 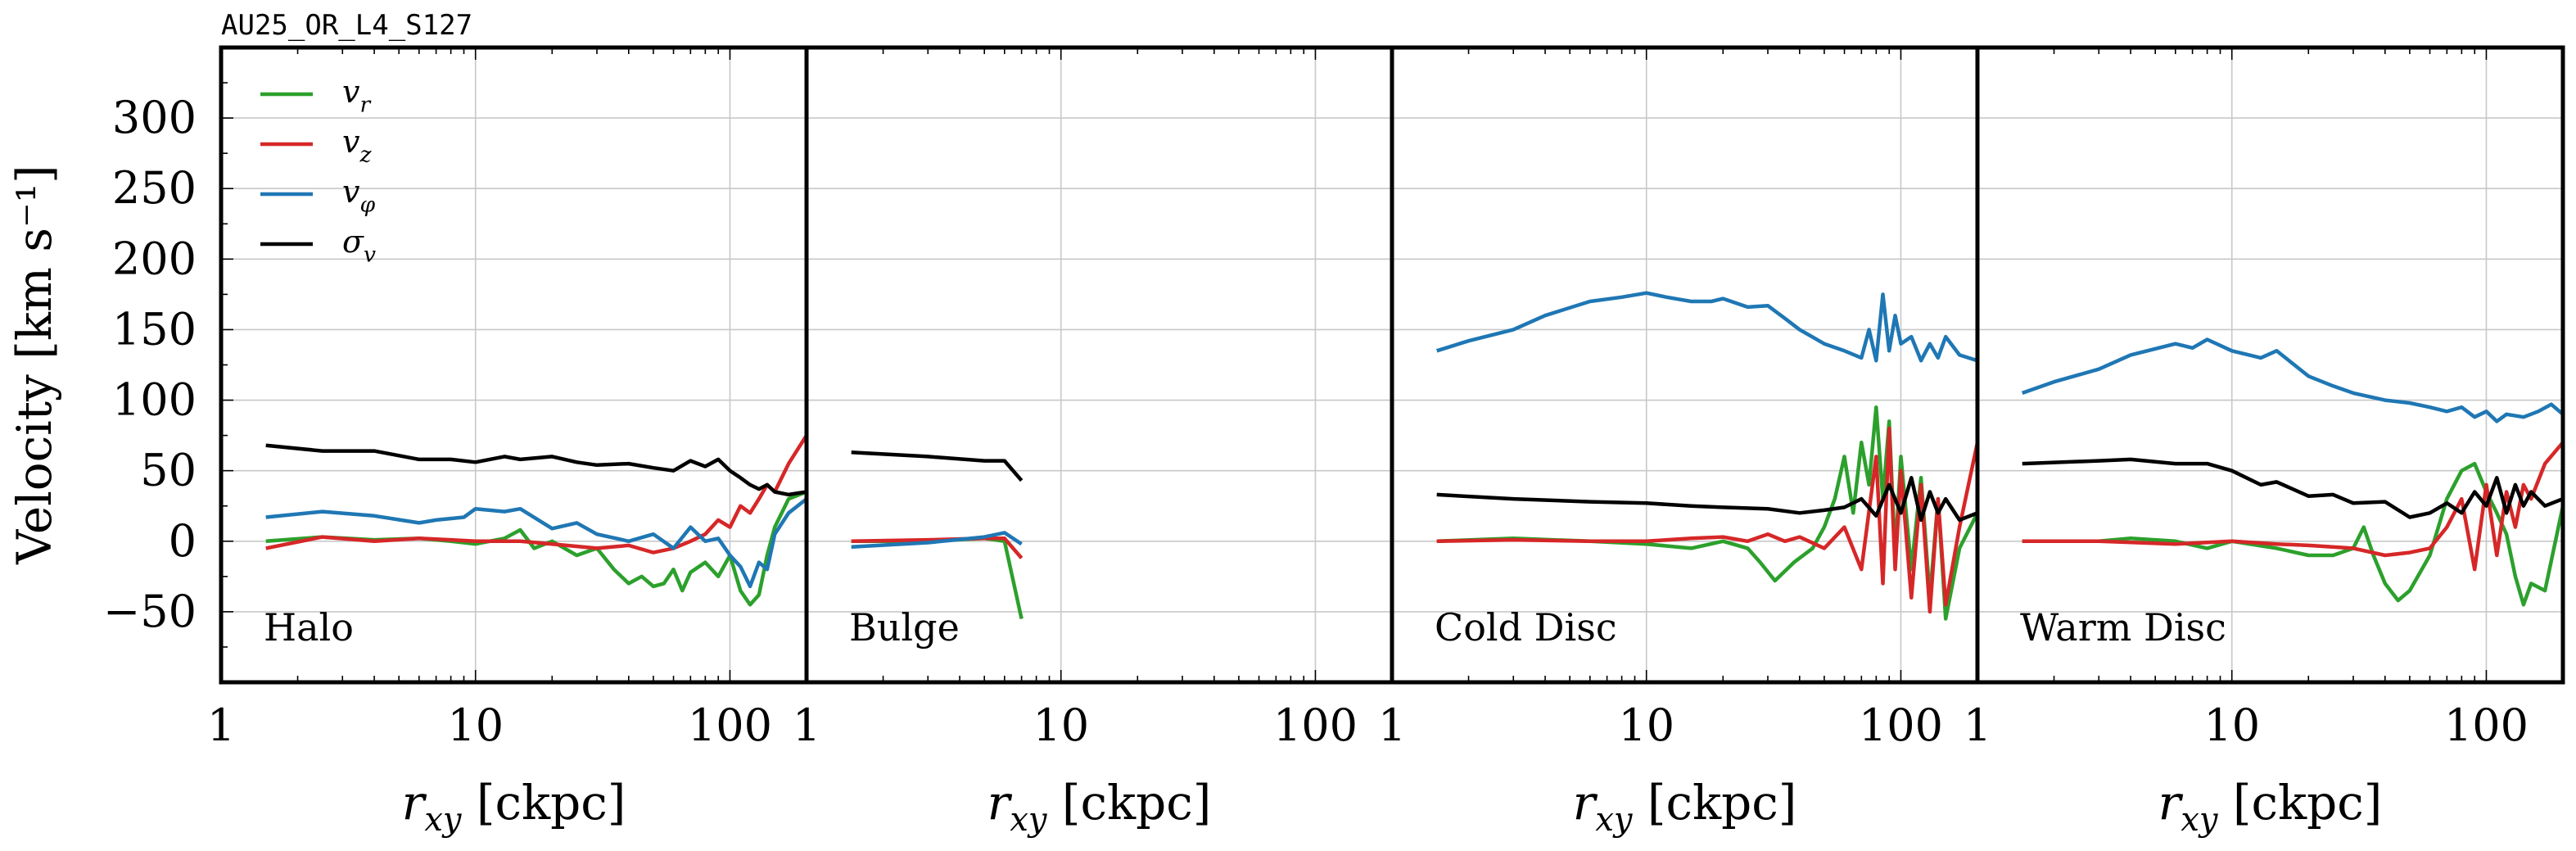 I want to click on panel-label: Warm Disc, so click(x=2123, y=627).